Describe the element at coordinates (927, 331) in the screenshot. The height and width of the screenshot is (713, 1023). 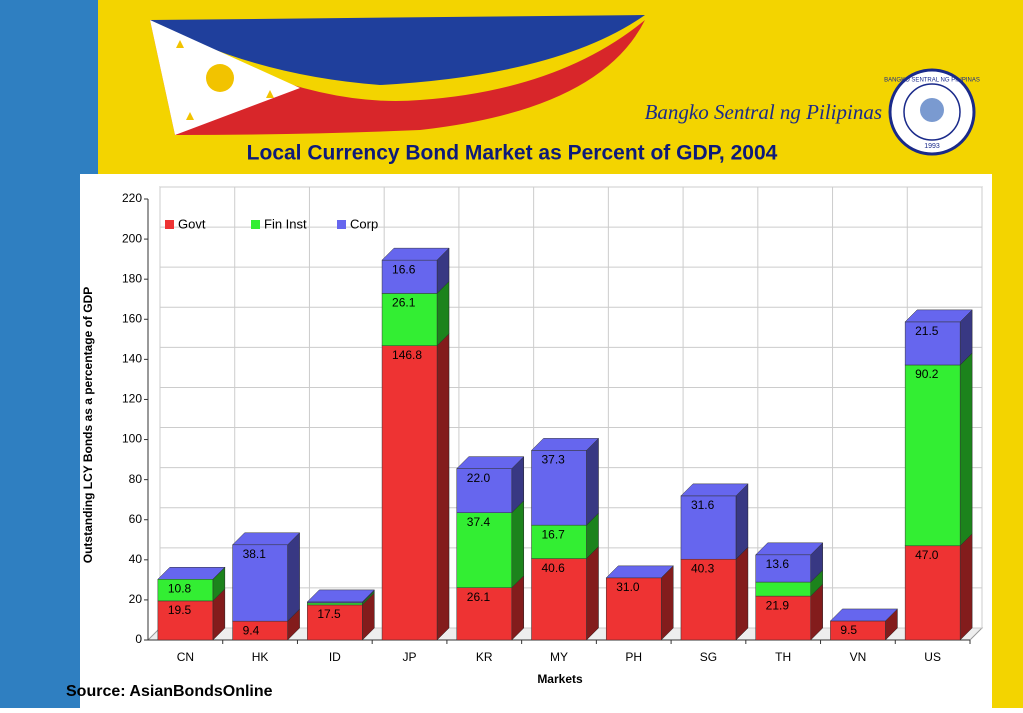
I see `value-label: 21.5` at that location.